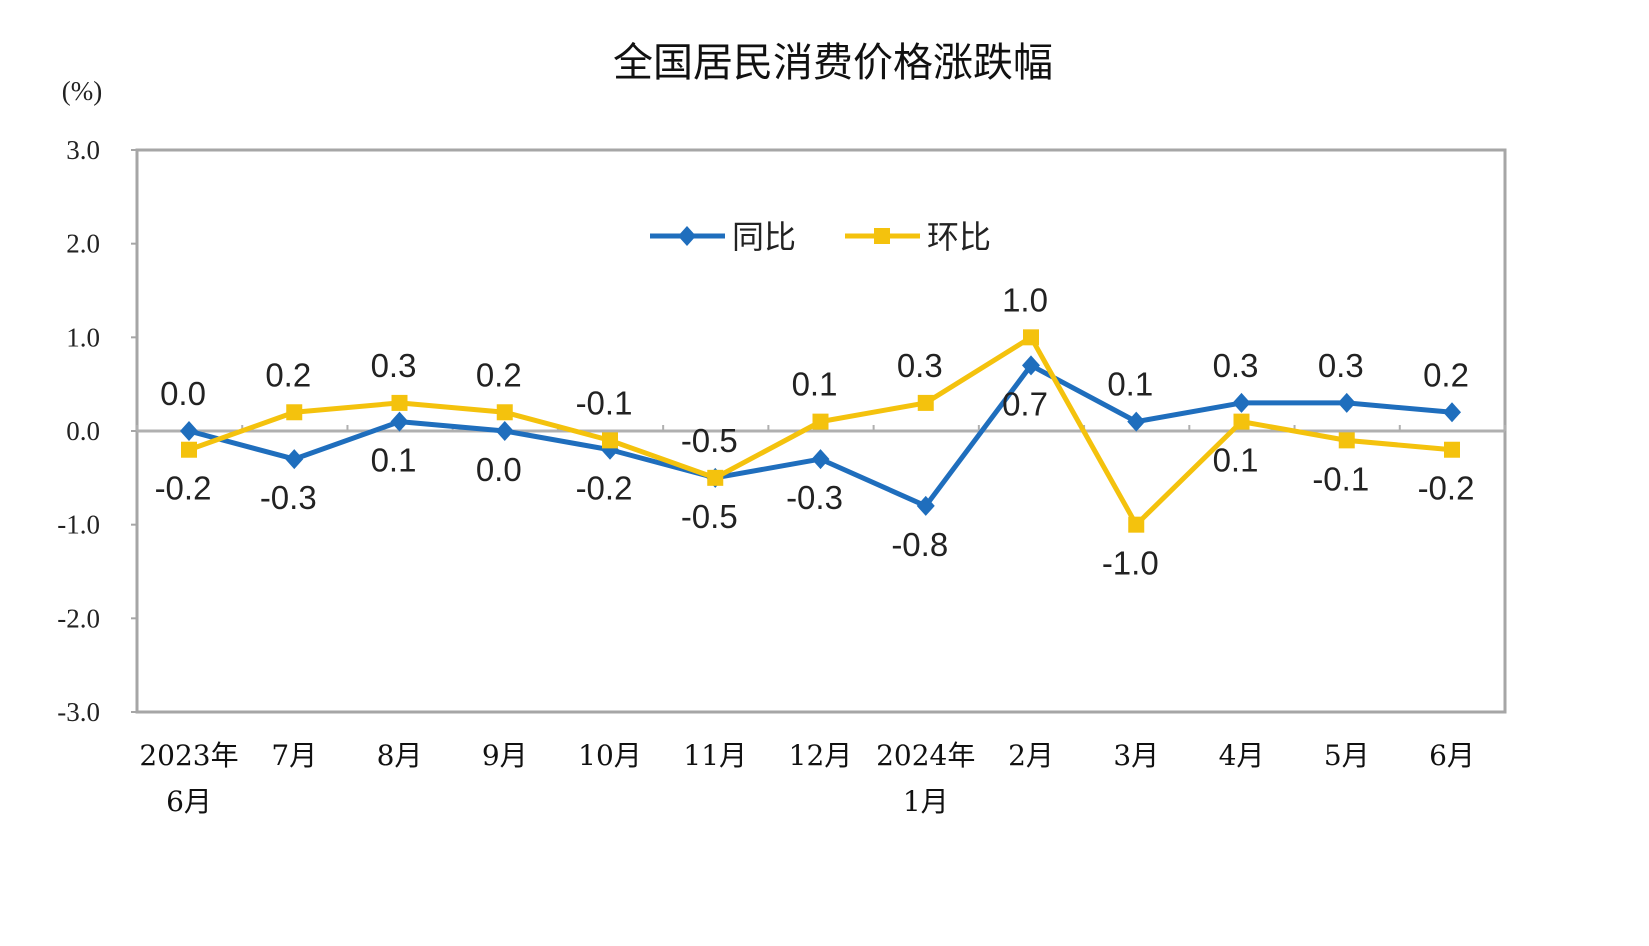 The image size is (1649, 946). Describe the element at coordinates (882, 236) in the screenshot. I see `legend-square-icon` at that location.